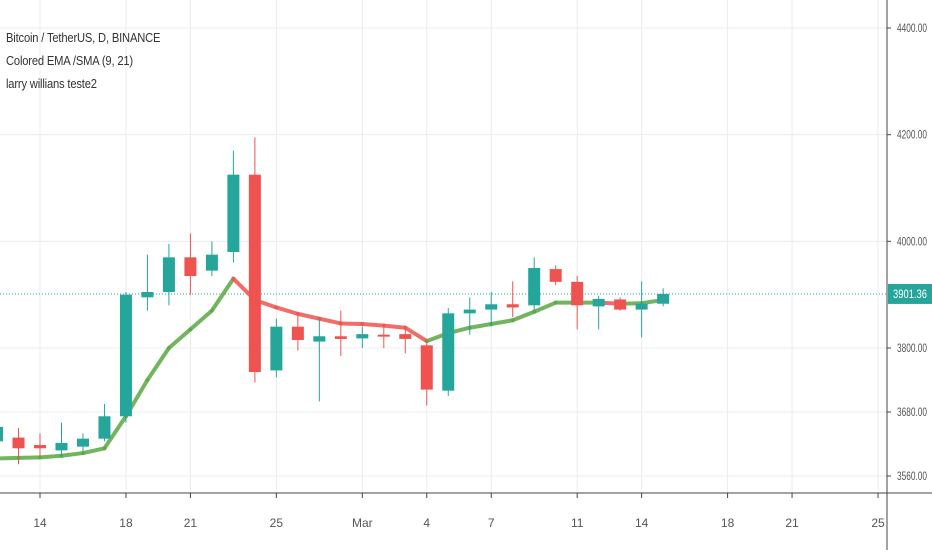 This screenshot has height=555, width=932. I want to click on price-tick-label: 3560.00, so click(912, 476).